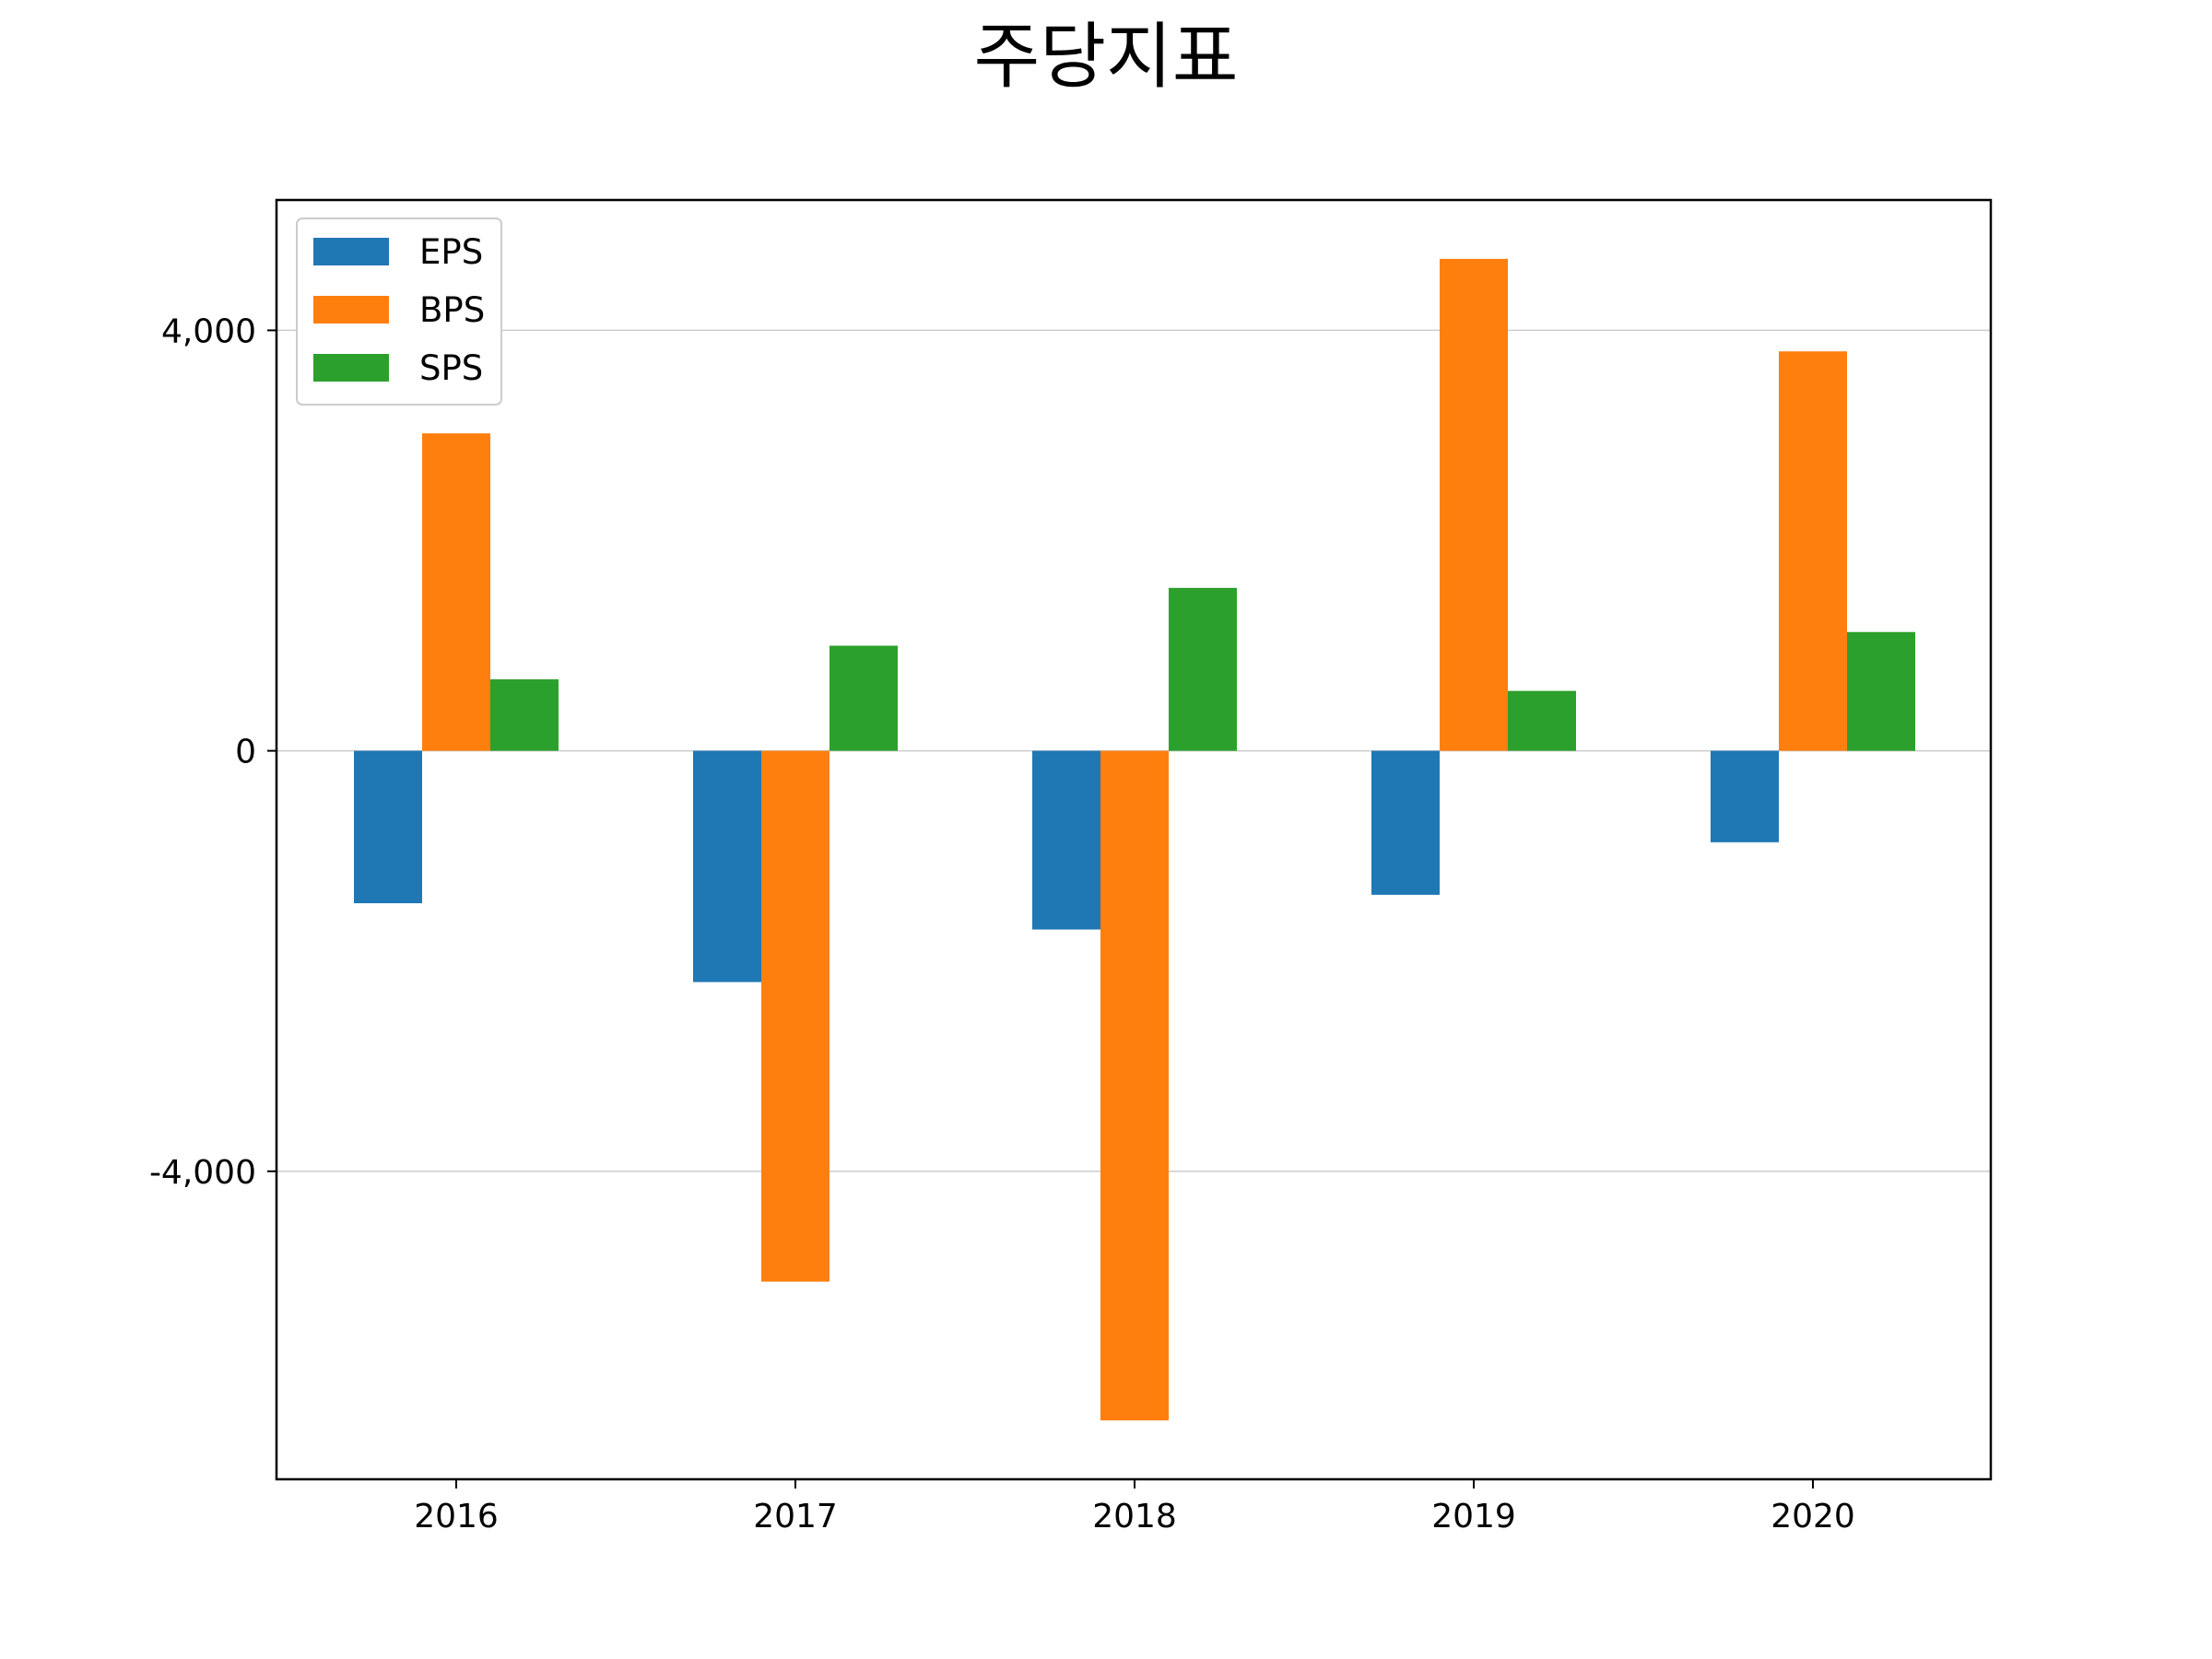 The height and width of the screenshot is (1659, 2212). Describe the element at coordinates (1066, 840) in the screenshot. I see `bar-eps-2018` at that location.